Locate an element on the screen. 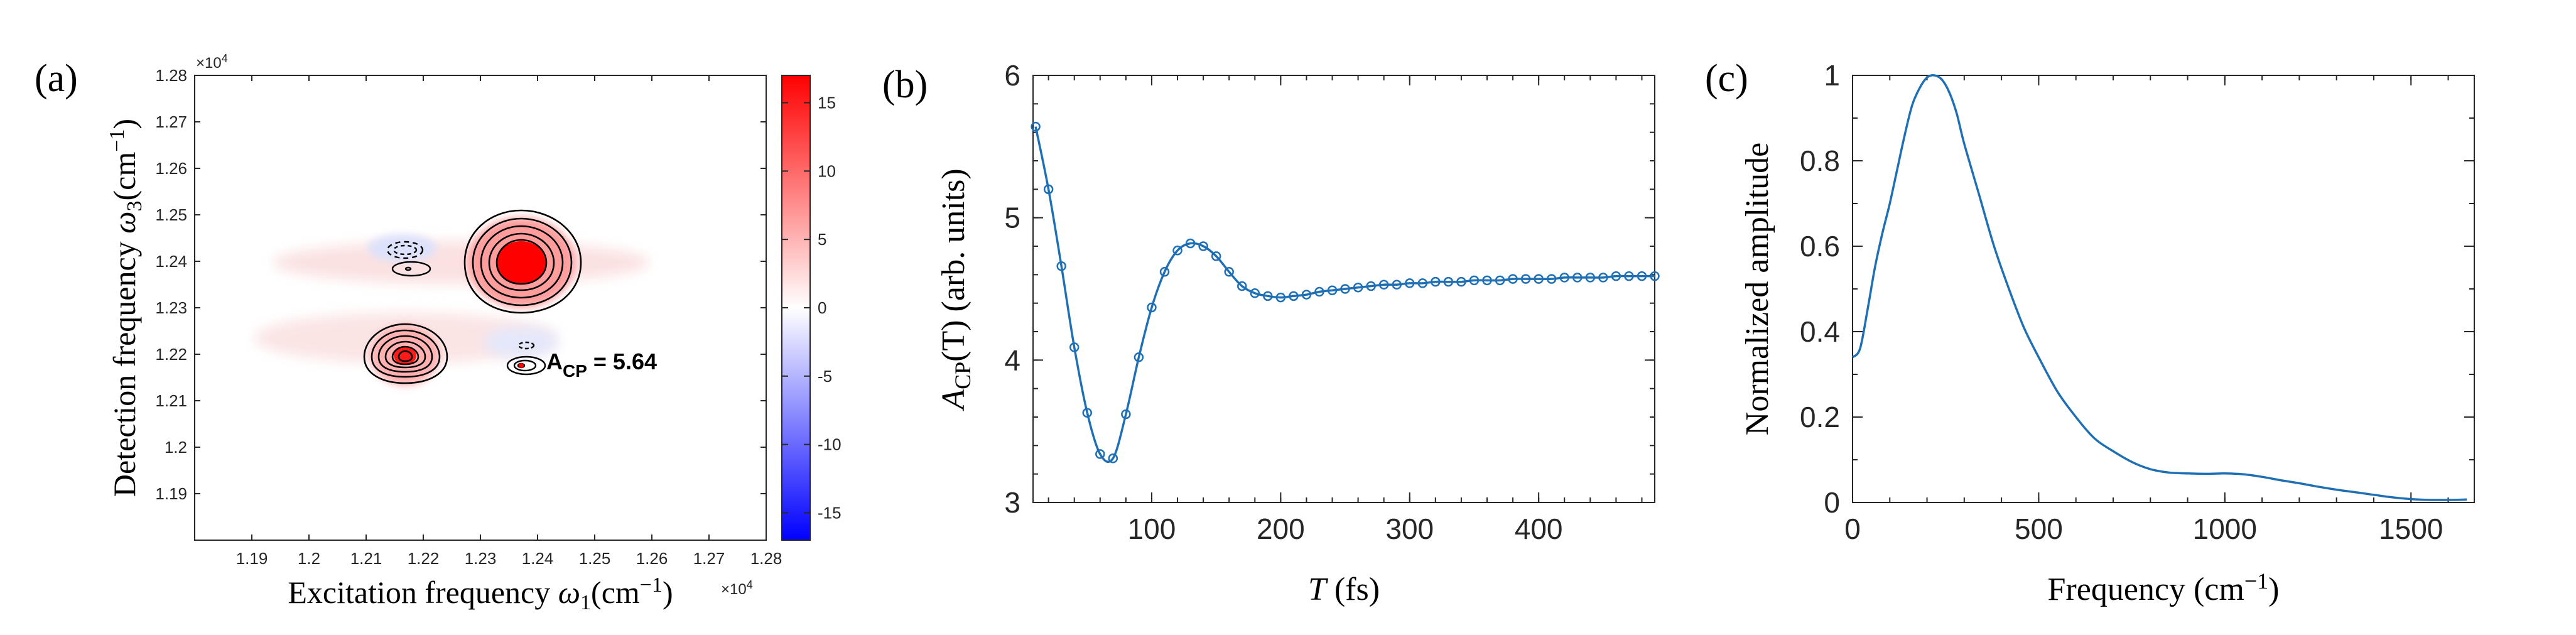 The image size is (2576, 635). colorbar-tick-label: -10 is located at coordinates (830, 444).